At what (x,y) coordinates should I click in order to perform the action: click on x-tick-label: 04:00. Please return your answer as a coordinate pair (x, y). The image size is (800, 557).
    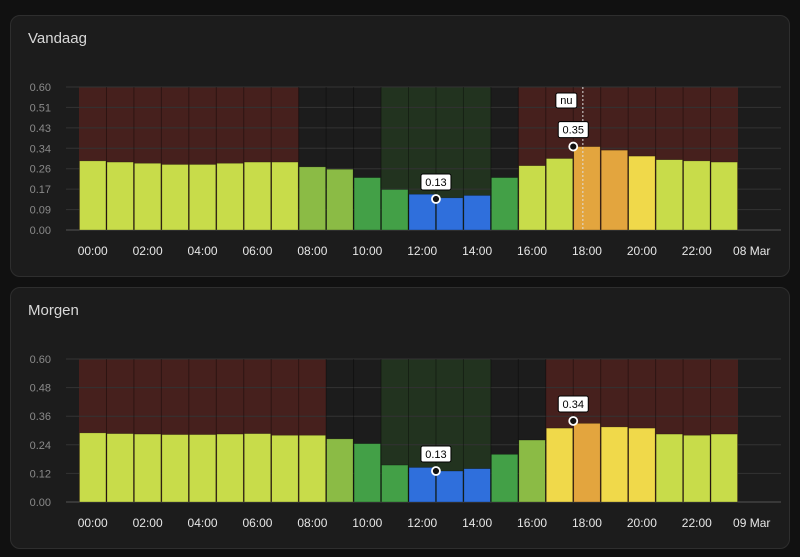
    Looking at the image, I should click on (203, 251).